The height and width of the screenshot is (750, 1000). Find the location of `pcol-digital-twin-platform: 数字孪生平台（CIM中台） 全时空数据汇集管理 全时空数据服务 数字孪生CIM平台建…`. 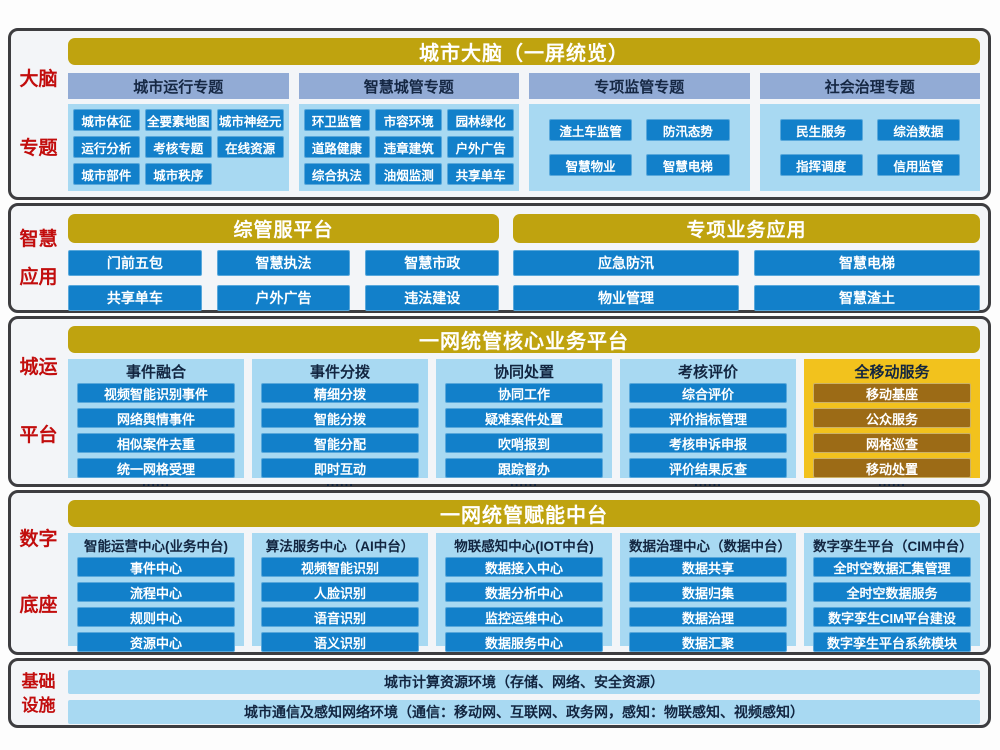

pcol-digital-twin-platform: 数字孪生平台（CIM中台） 全时空数据汇集管理 全时空数据服务 数字孪生CIM平台建… is located at coordinates (892, 592).